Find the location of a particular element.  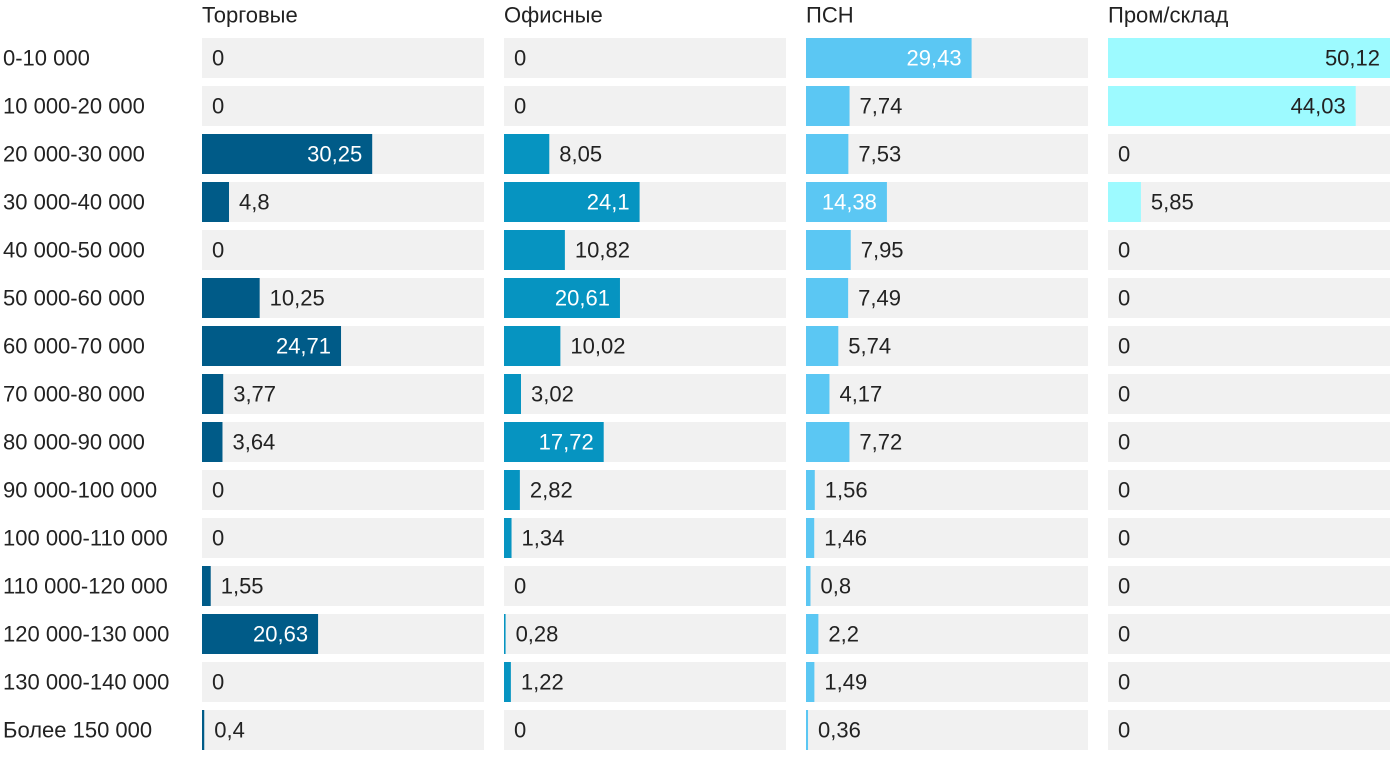

series-title: Торговые is located at coordinates (250, 15).